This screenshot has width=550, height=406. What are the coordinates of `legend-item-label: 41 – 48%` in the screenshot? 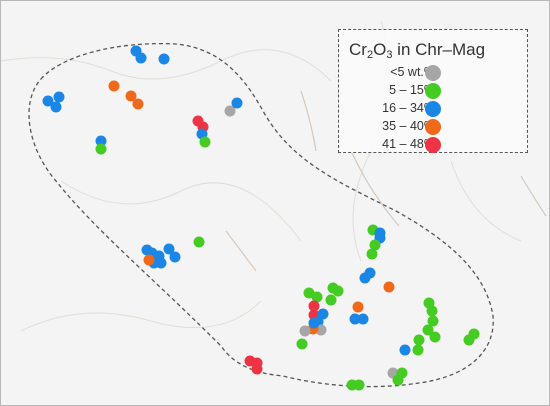 It's located at (408, 144).